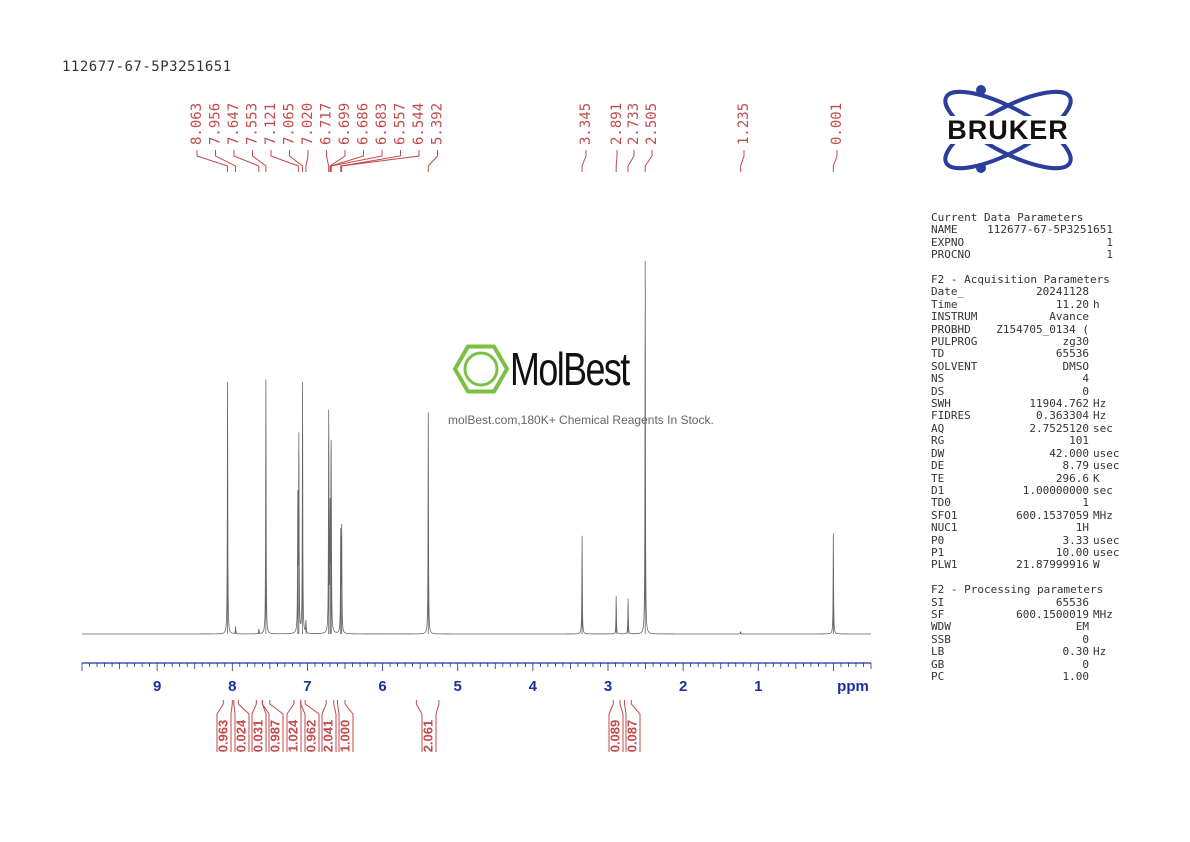 This screenshot has width=1190, height=842. I want to click on param-label: DE, so click(938, 466).